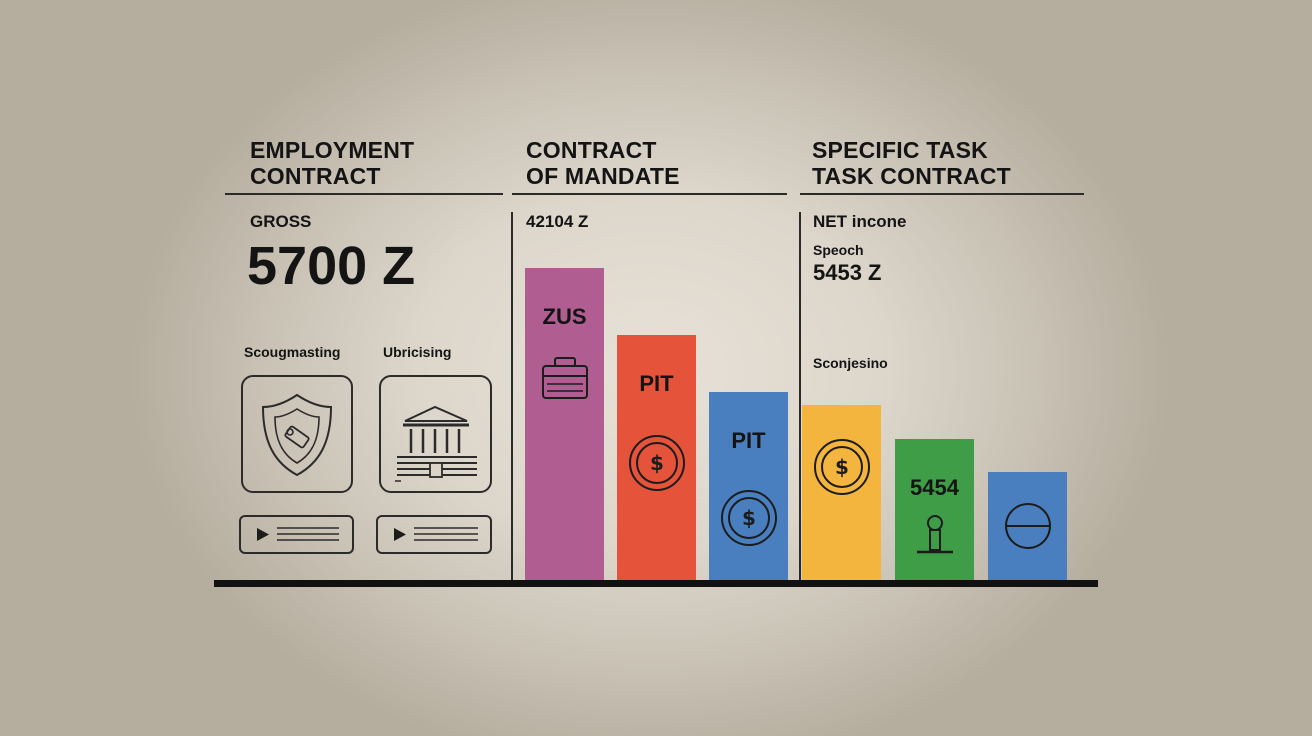 This screenshot has height=736, width=1312. Describe the element at coordinates (332, 150) in the screenshot. I see `section-title-line1: EMPLOYMENT` at that location.